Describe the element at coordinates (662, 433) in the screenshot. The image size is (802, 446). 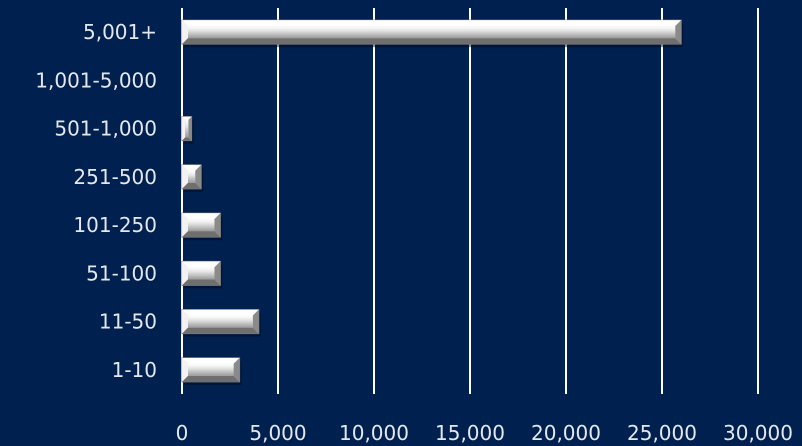
I see `x-tick-label: 25,000` at that location.